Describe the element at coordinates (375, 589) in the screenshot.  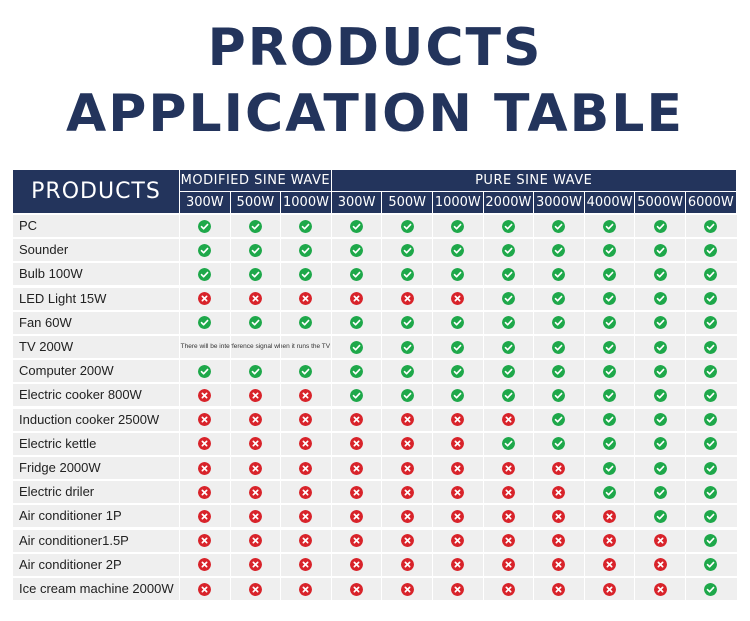
I see `table-row: Ice cream machine 2000W` at that location.